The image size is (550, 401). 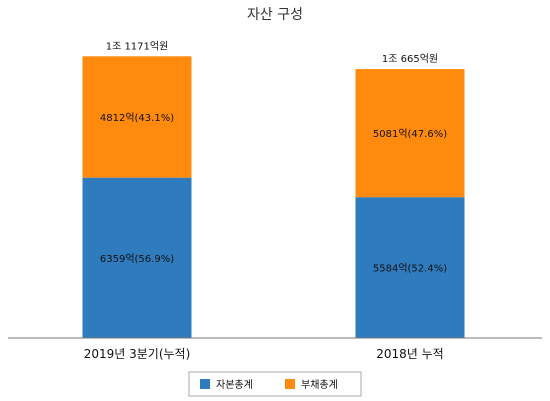 What do you see at coordinates (264, 354) in the screenshot?
I see `category-labels: 2019년 3분기(누적) 2018년 누적` at bounding box center [264, 354].